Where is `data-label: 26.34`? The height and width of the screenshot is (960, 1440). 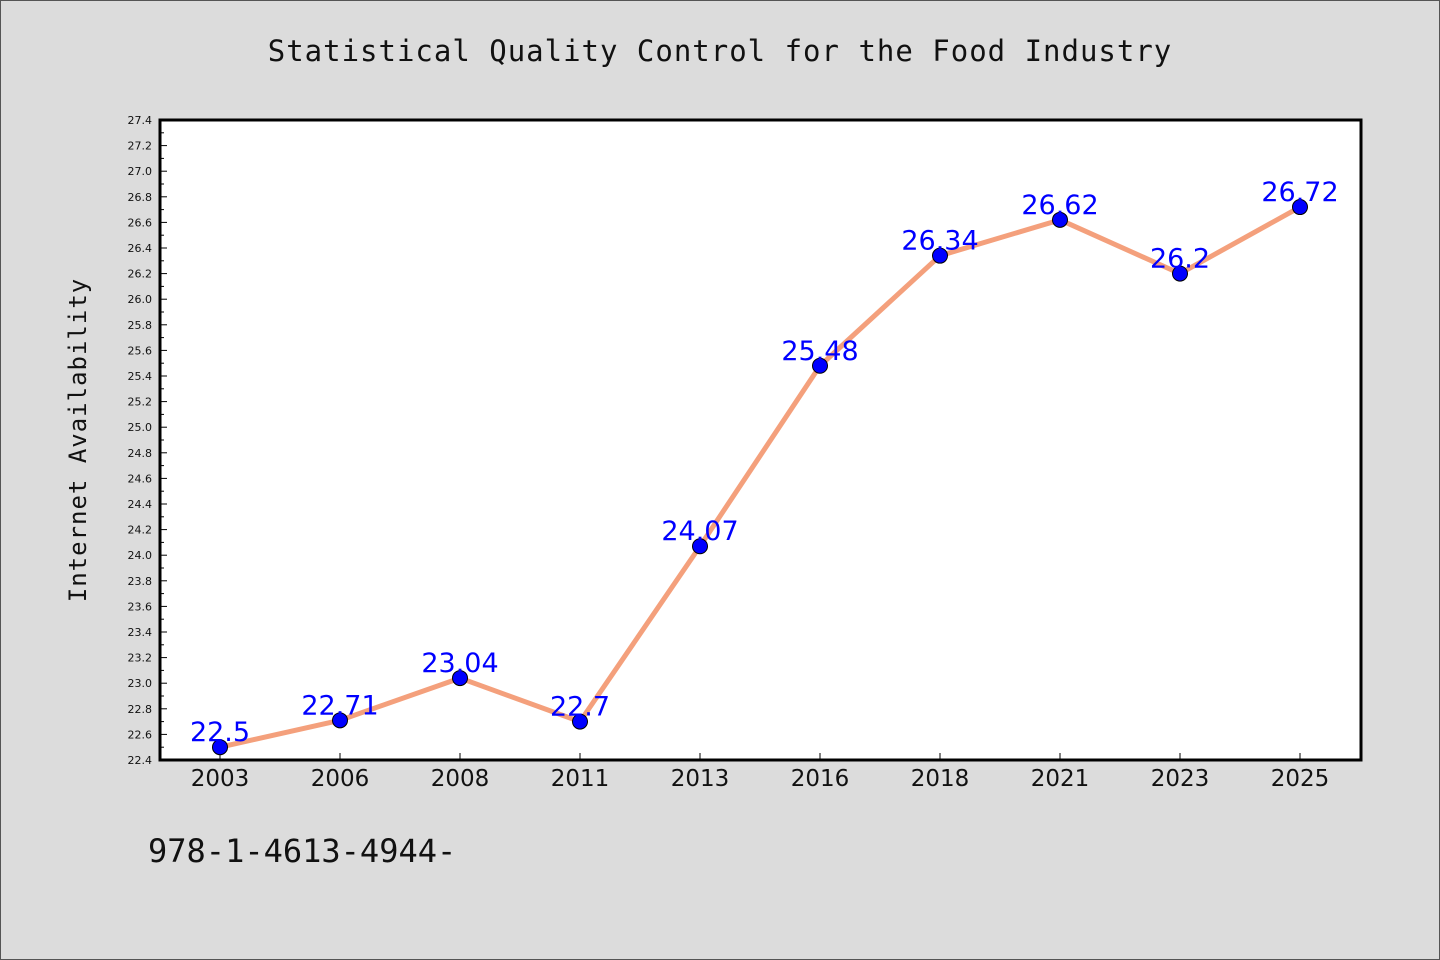 data-label: 26.34 is located at coordinates (939, 241).